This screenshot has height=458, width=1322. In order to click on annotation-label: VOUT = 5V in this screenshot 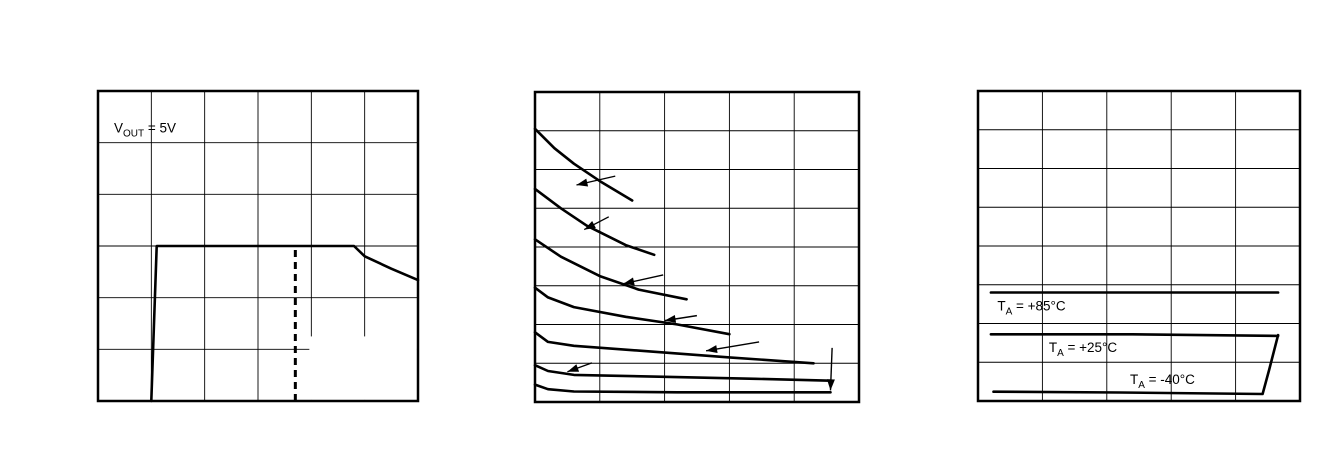, I will do `click(145, 129)`.